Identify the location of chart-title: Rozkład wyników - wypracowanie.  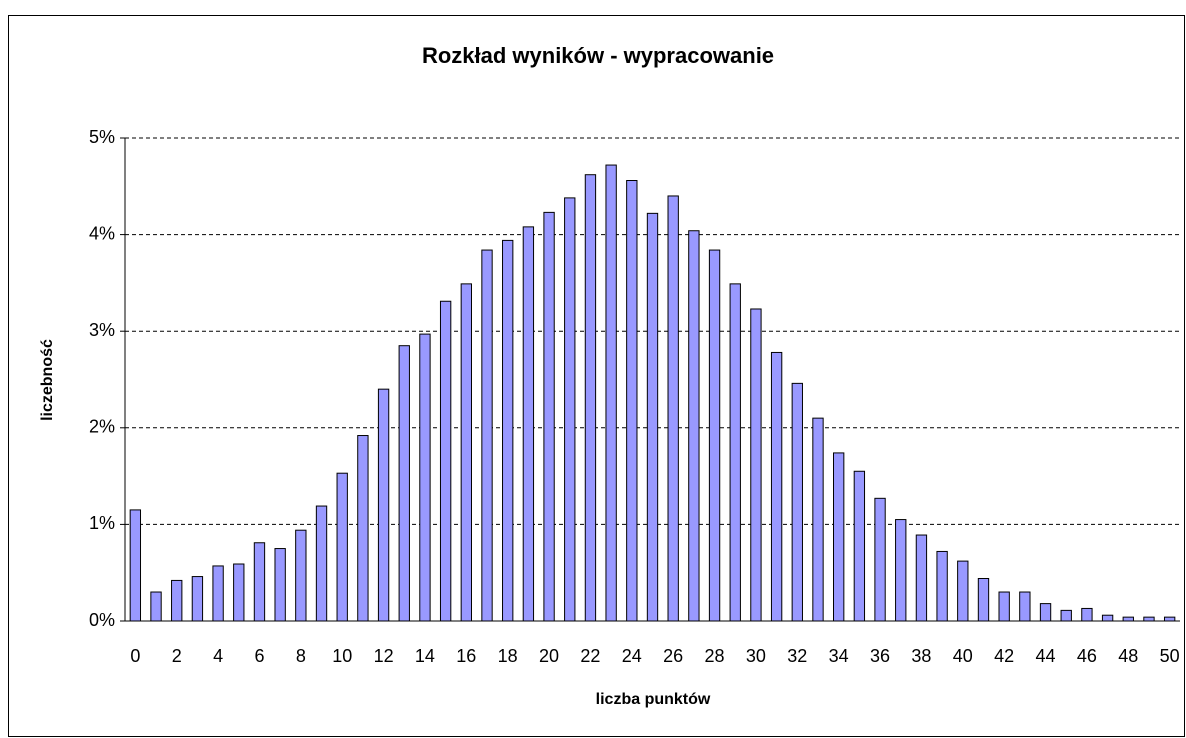
(598, 55).